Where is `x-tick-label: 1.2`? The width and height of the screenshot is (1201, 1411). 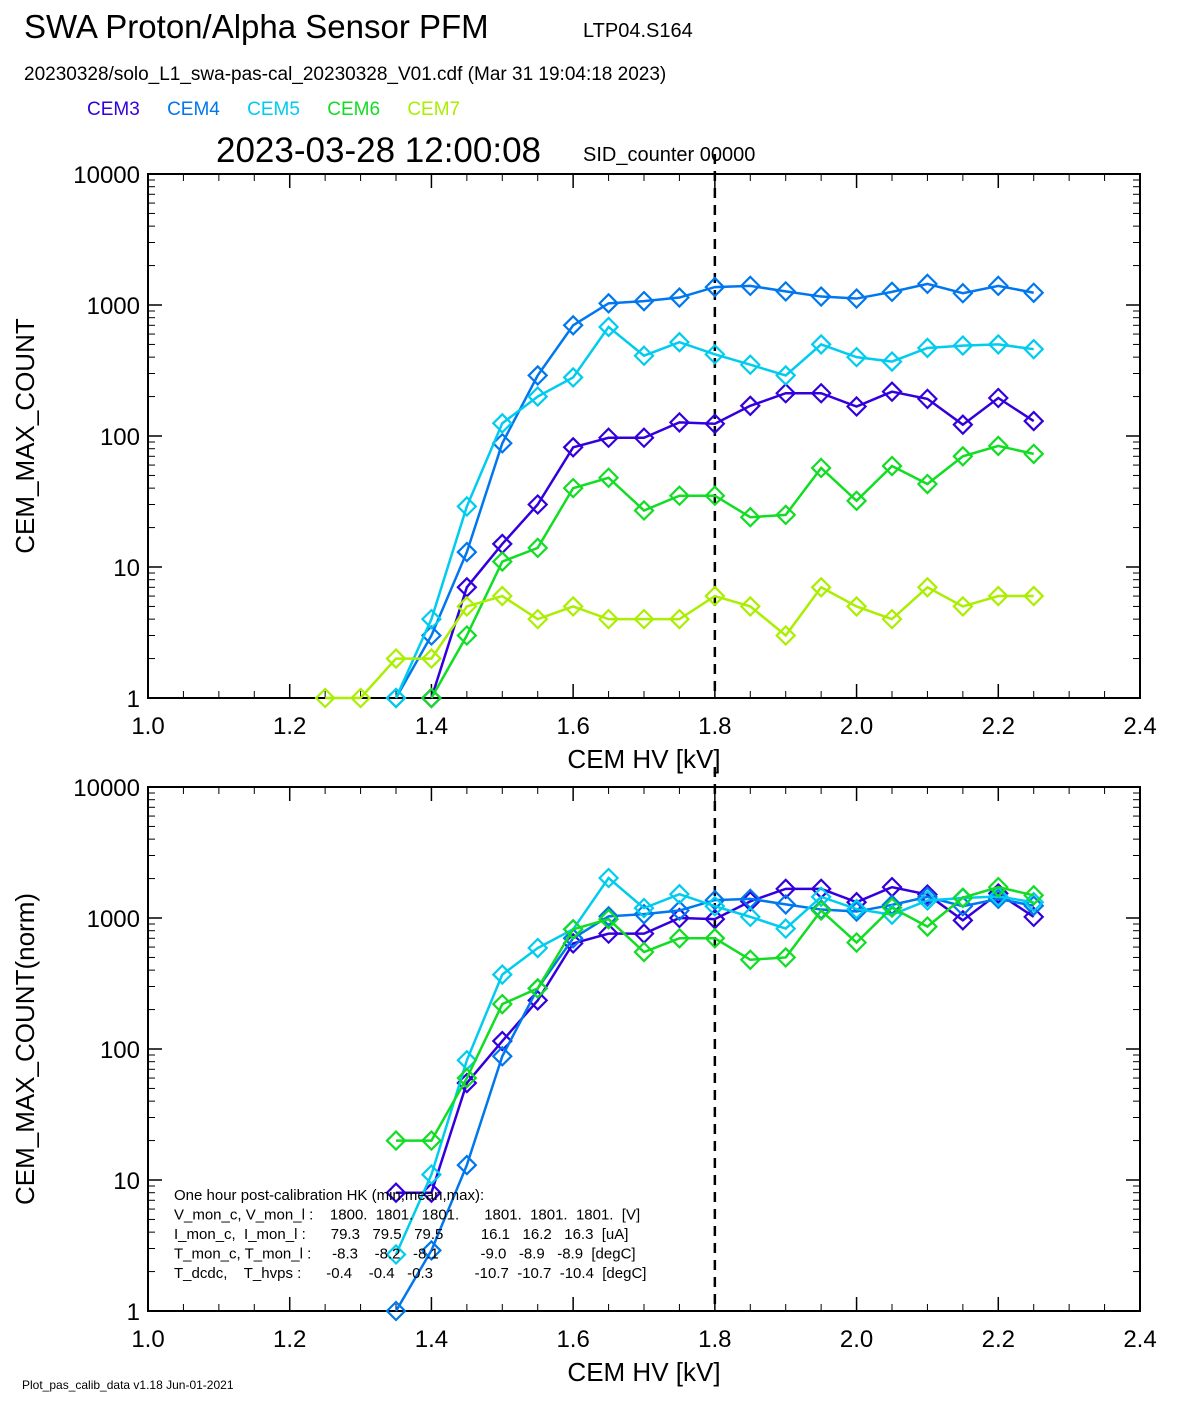 x-tick-label: 1.2 is located at coordinates (289, 726).